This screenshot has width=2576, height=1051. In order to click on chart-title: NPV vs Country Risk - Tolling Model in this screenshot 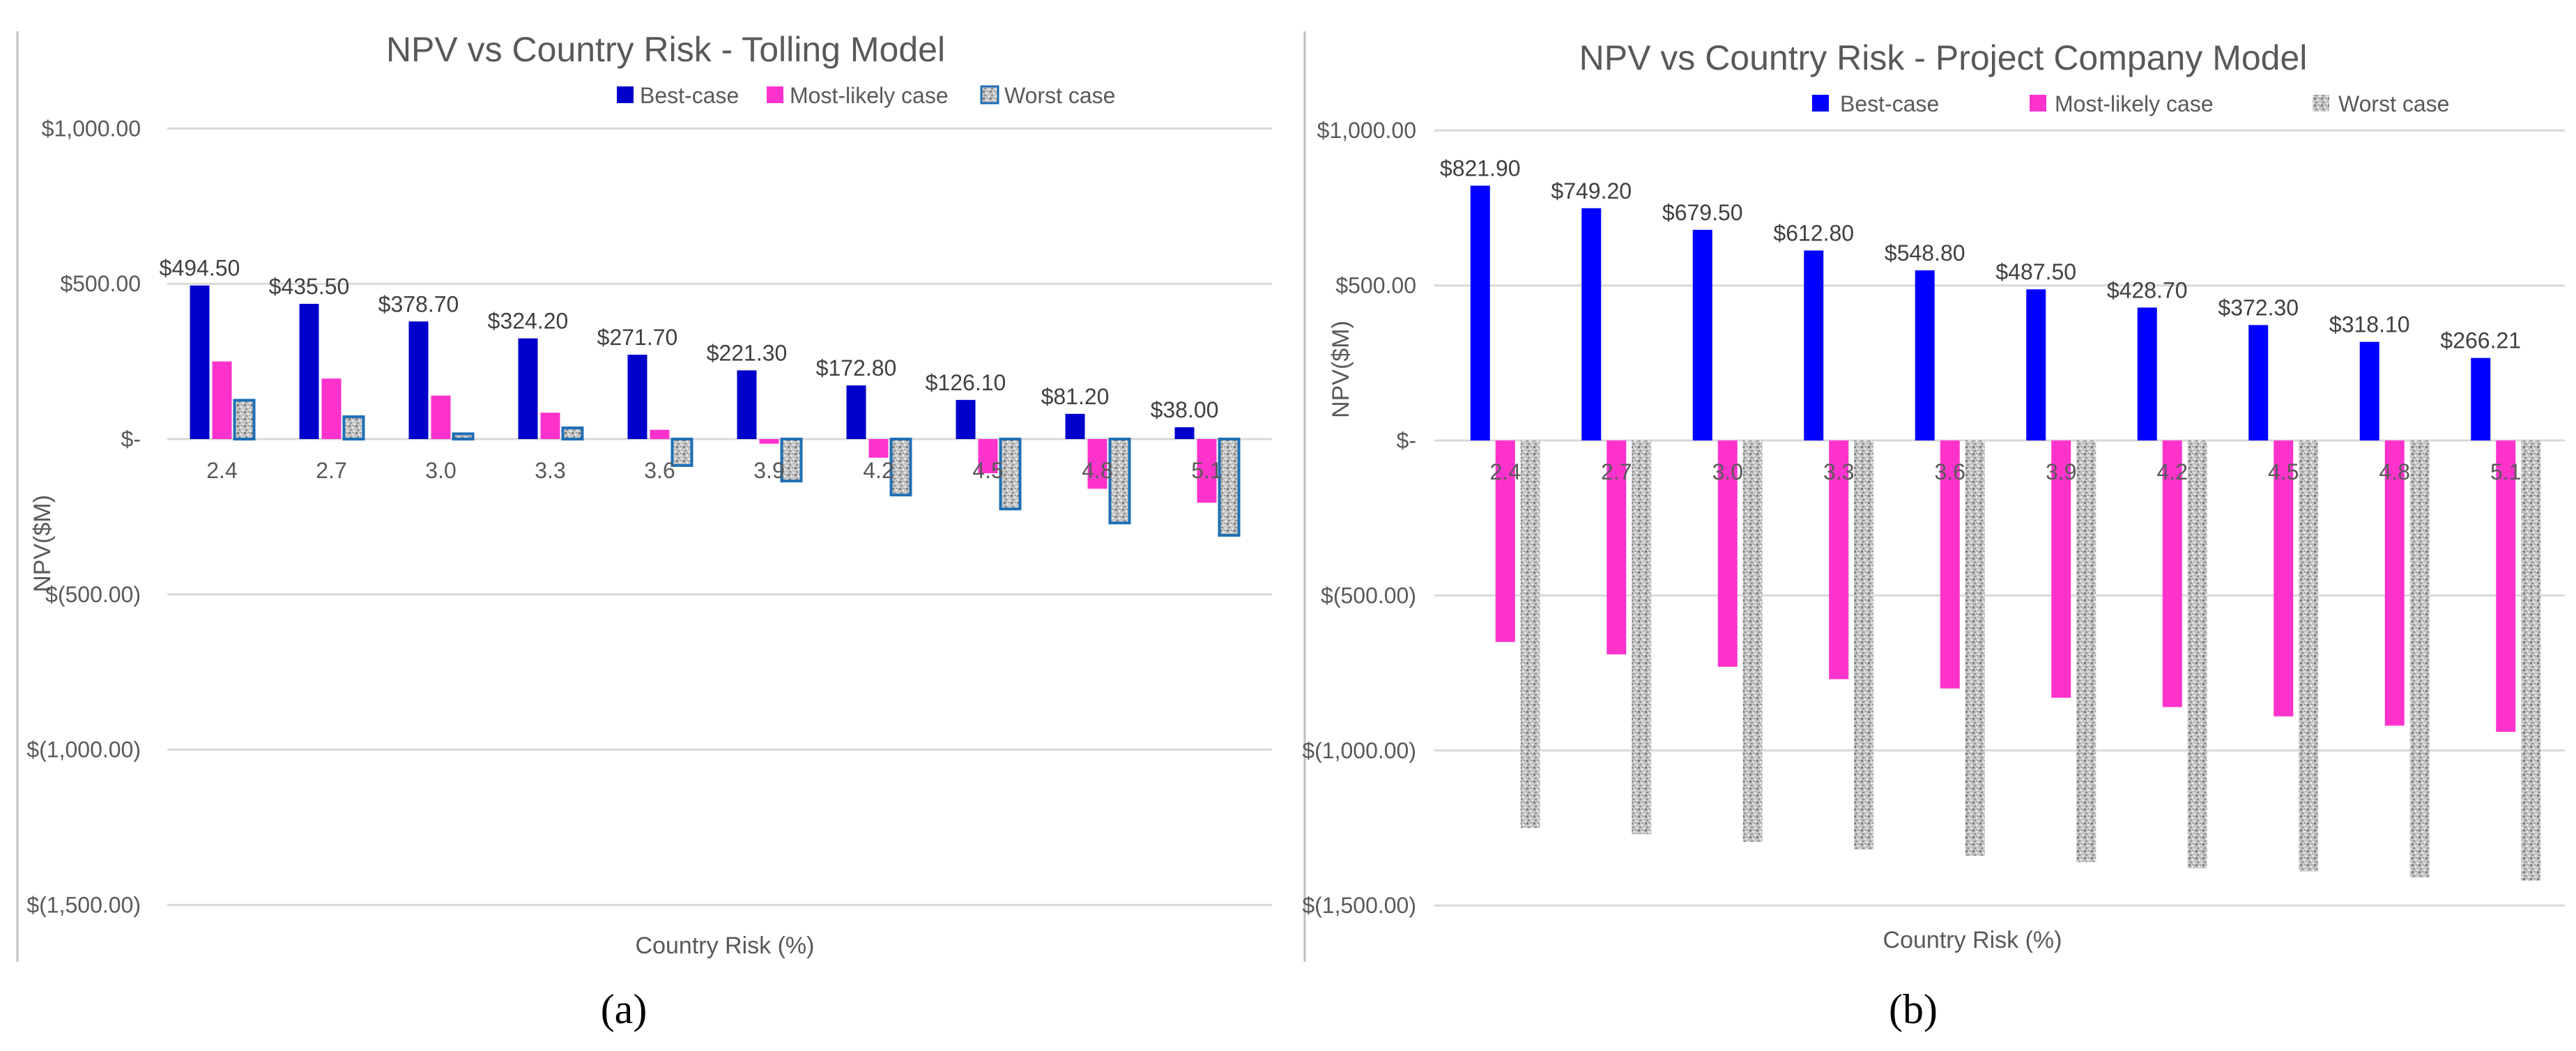, I will do `click(665, 50)`.